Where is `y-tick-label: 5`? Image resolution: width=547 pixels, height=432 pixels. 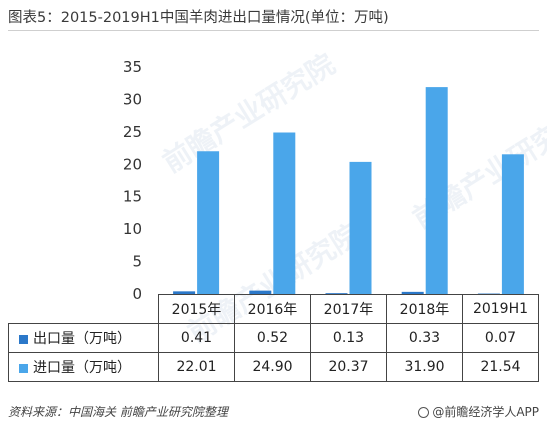
y-tick-label: 5 is located at coordinates (137, 262).